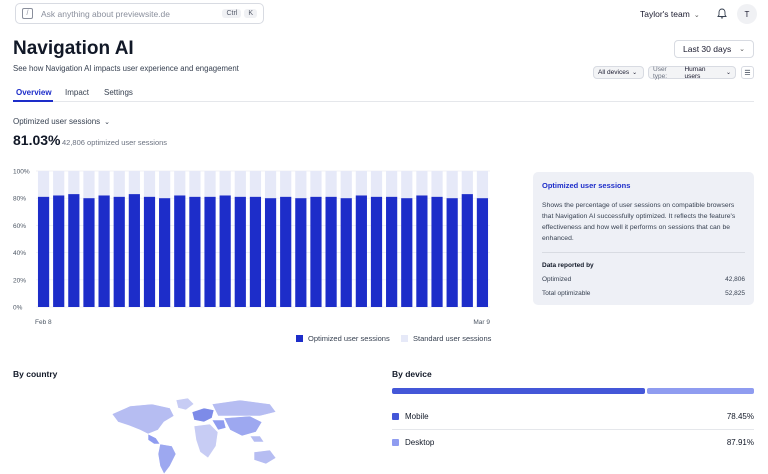  What do you see at coordinates (735, 279) in the screenshot?
I see `info-row-value: 42,806` at bounding box center [735, 279].